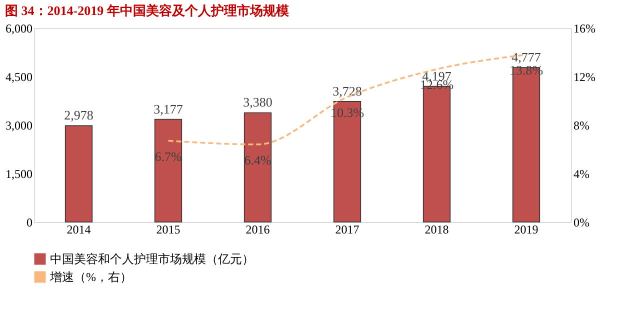 This screenshot has width=644, height=327. I want to click on y-tick-label: 4,500, so click(19, 77).